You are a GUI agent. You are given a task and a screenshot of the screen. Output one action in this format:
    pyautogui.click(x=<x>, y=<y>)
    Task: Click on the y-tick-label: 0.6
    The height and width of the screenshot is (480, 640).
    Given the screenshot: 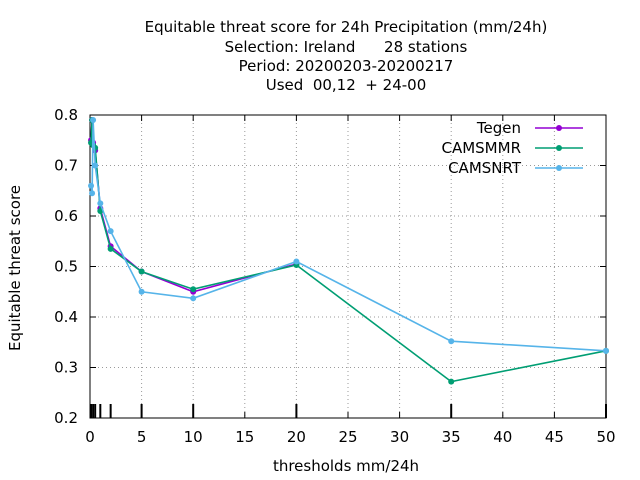 What is the action you would take?
    pyautogui.click(x=66, y=216)
    